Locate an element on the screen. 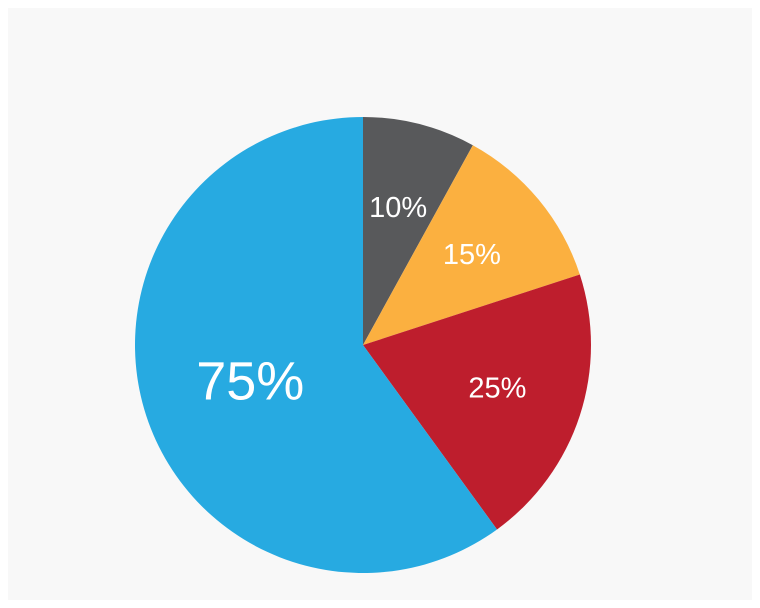  data-label: 10% is located at coordinates (398, 208).